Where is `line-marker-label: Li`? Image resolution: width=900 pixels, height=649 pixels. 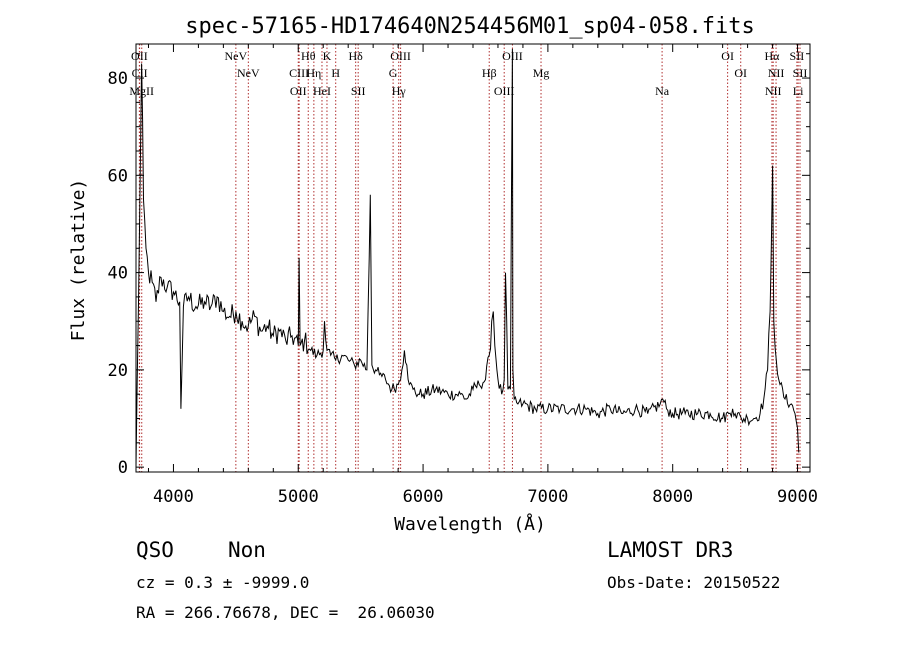
line-marker-label: Li is located at coordinates (798, 91).